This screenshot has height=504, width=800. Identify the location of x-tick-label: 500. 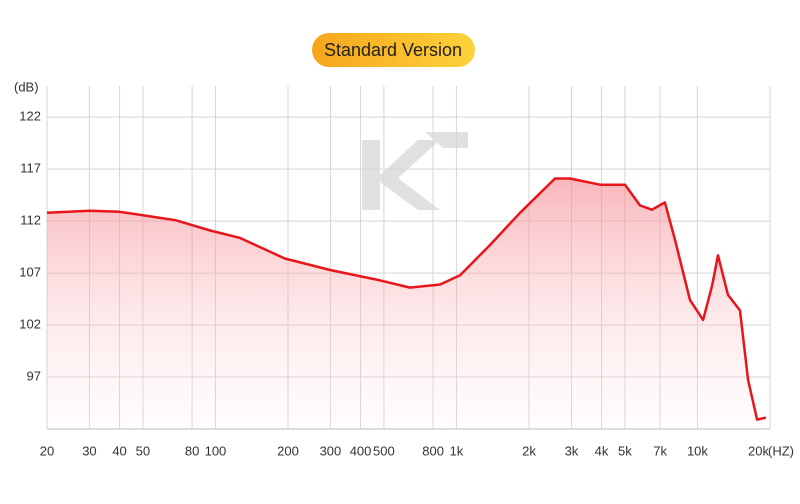
(384, 450).